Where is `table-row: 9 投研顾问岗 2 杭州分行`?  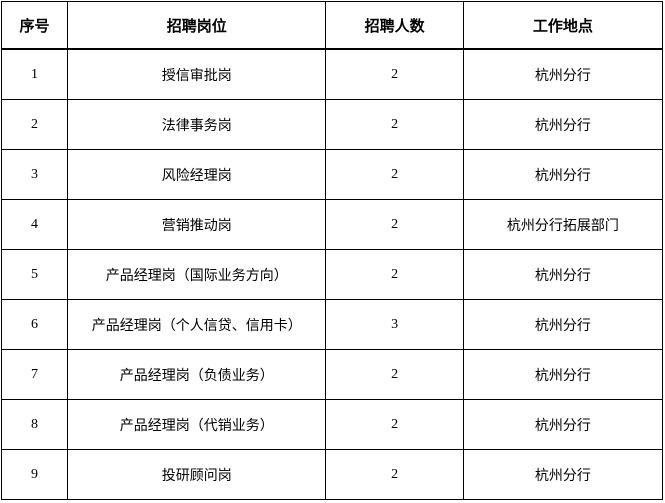 table-row: 9 投研顾问岗 2 杭州分行 is located at coordinates (332, 474).